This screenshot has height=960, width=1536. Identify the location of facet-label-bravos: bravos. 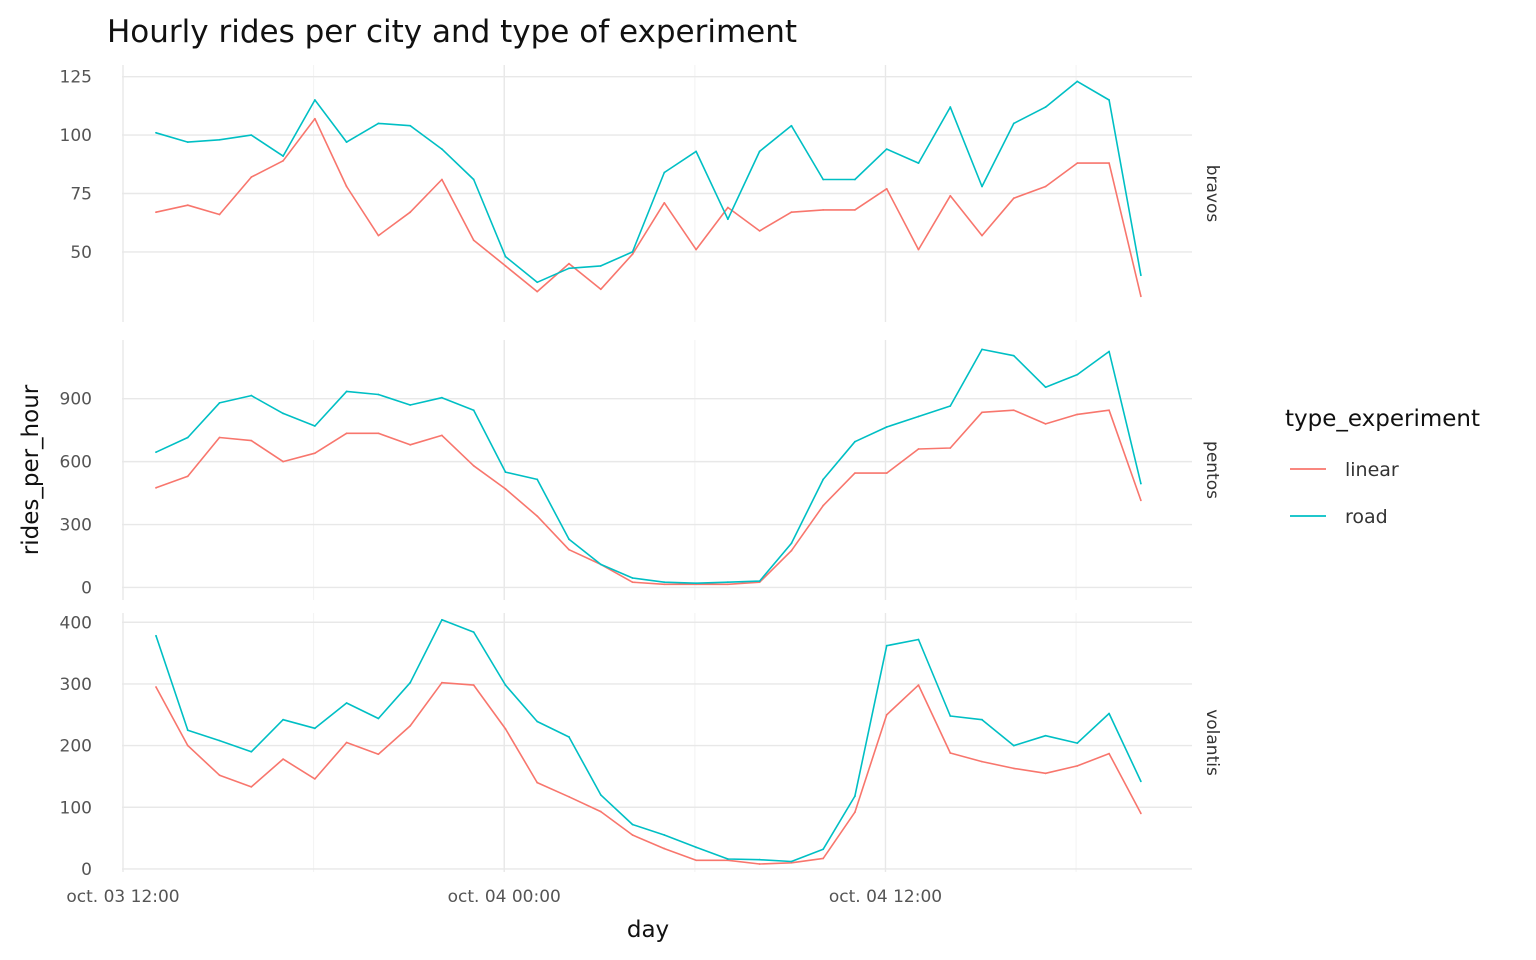
(1212, 194).